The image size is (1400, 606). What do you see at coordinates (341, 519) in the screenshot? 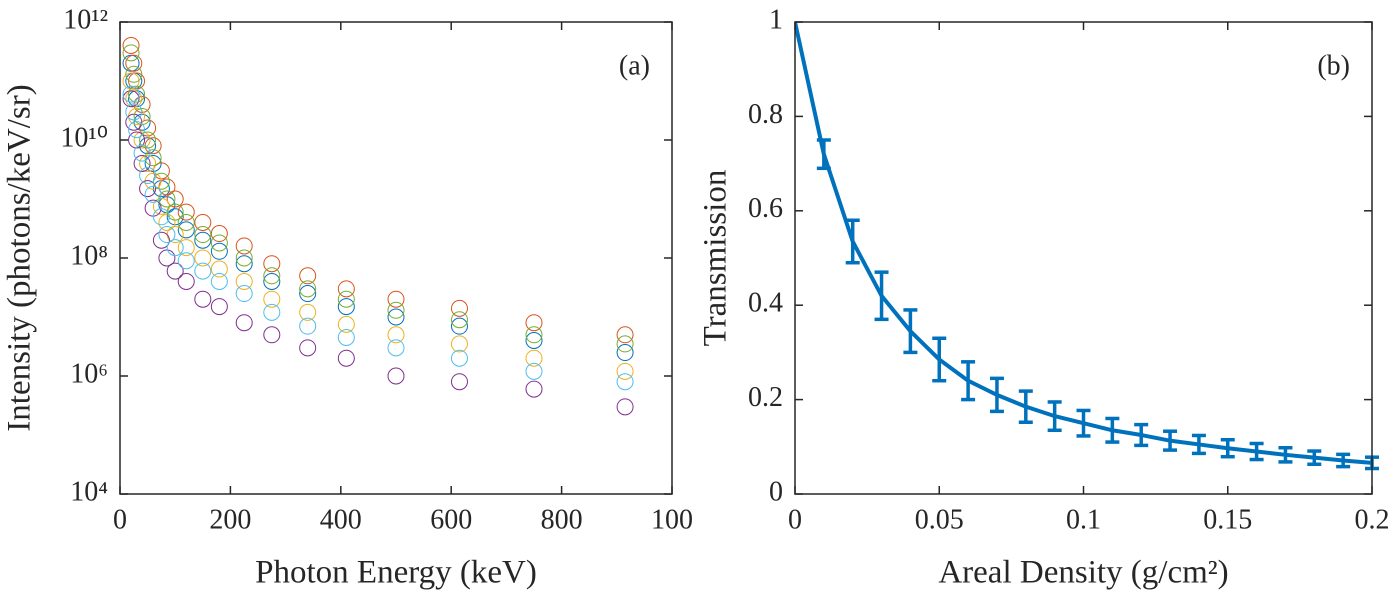
I see `x-tick-label: 400` at bounding box center [341, 519].